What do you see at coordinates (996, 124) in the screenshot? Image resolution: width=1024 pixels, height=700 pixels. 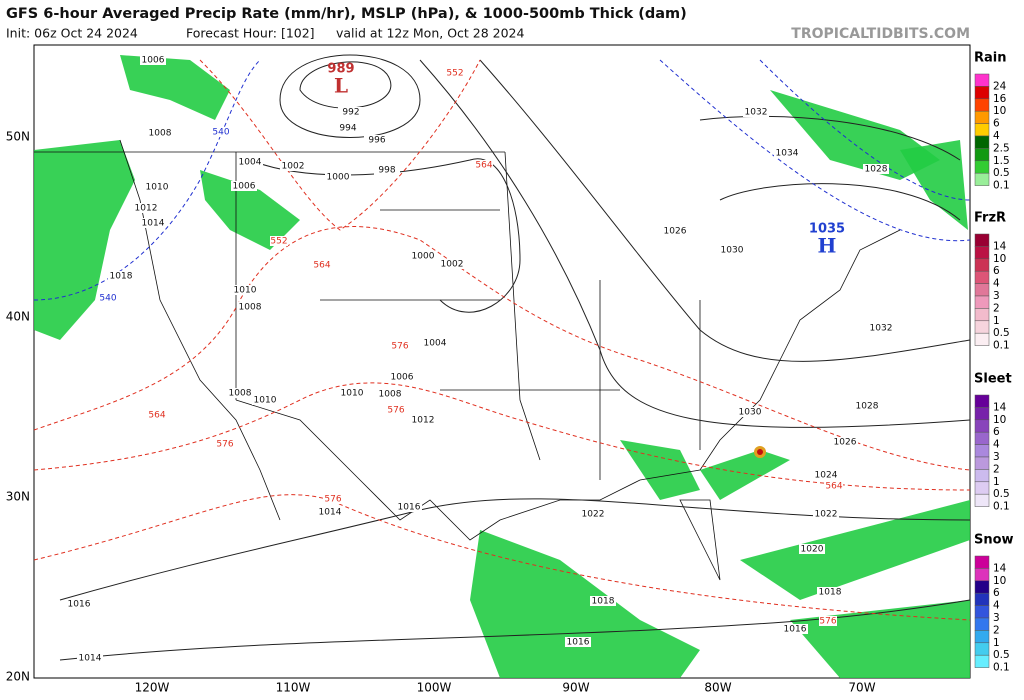 I see `legend-tick-label: 6` at bounding box center [996, 124].